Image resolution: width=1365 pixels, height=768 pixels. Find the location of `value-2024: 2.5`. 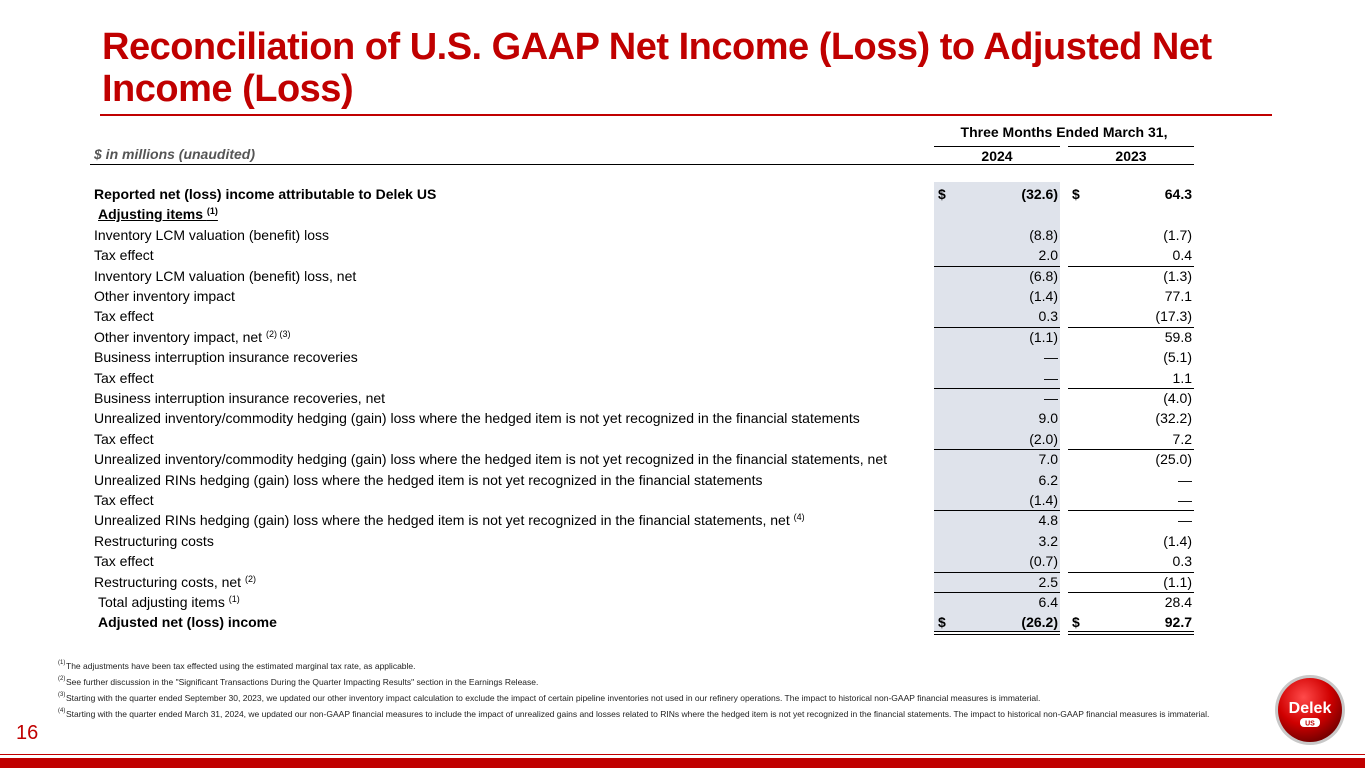

value-2024: 2.5 is located at coordinates (1048, 581).